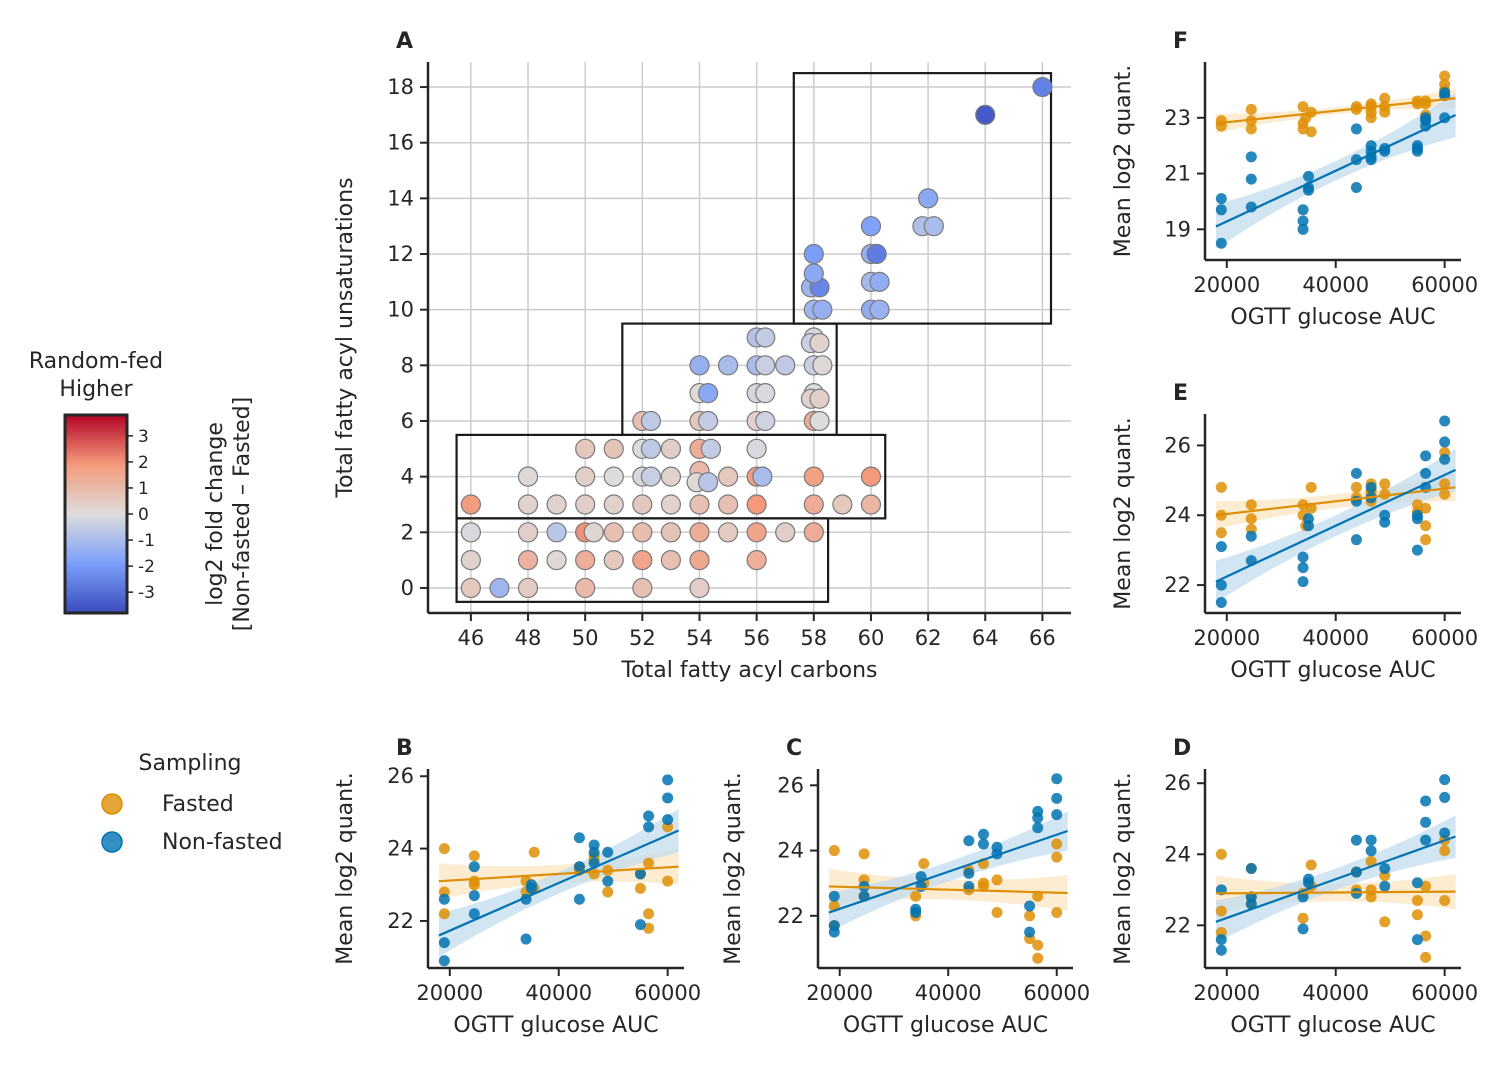  What do you see at coordinates (215, 514) in the screenshot?
I see `colorbar-label-line1: log2 fold change` at bounding box center [215, 514].